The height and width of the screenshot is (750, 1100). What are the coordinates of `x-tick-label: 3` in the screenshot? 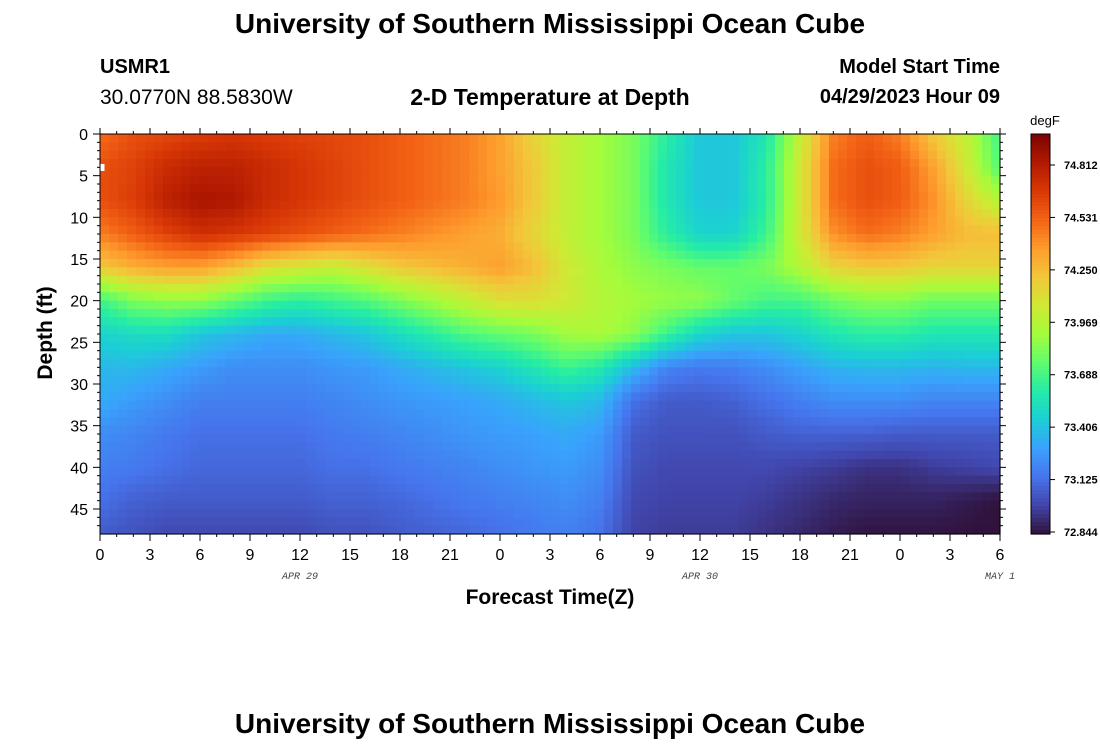 It's located at (950, 555).